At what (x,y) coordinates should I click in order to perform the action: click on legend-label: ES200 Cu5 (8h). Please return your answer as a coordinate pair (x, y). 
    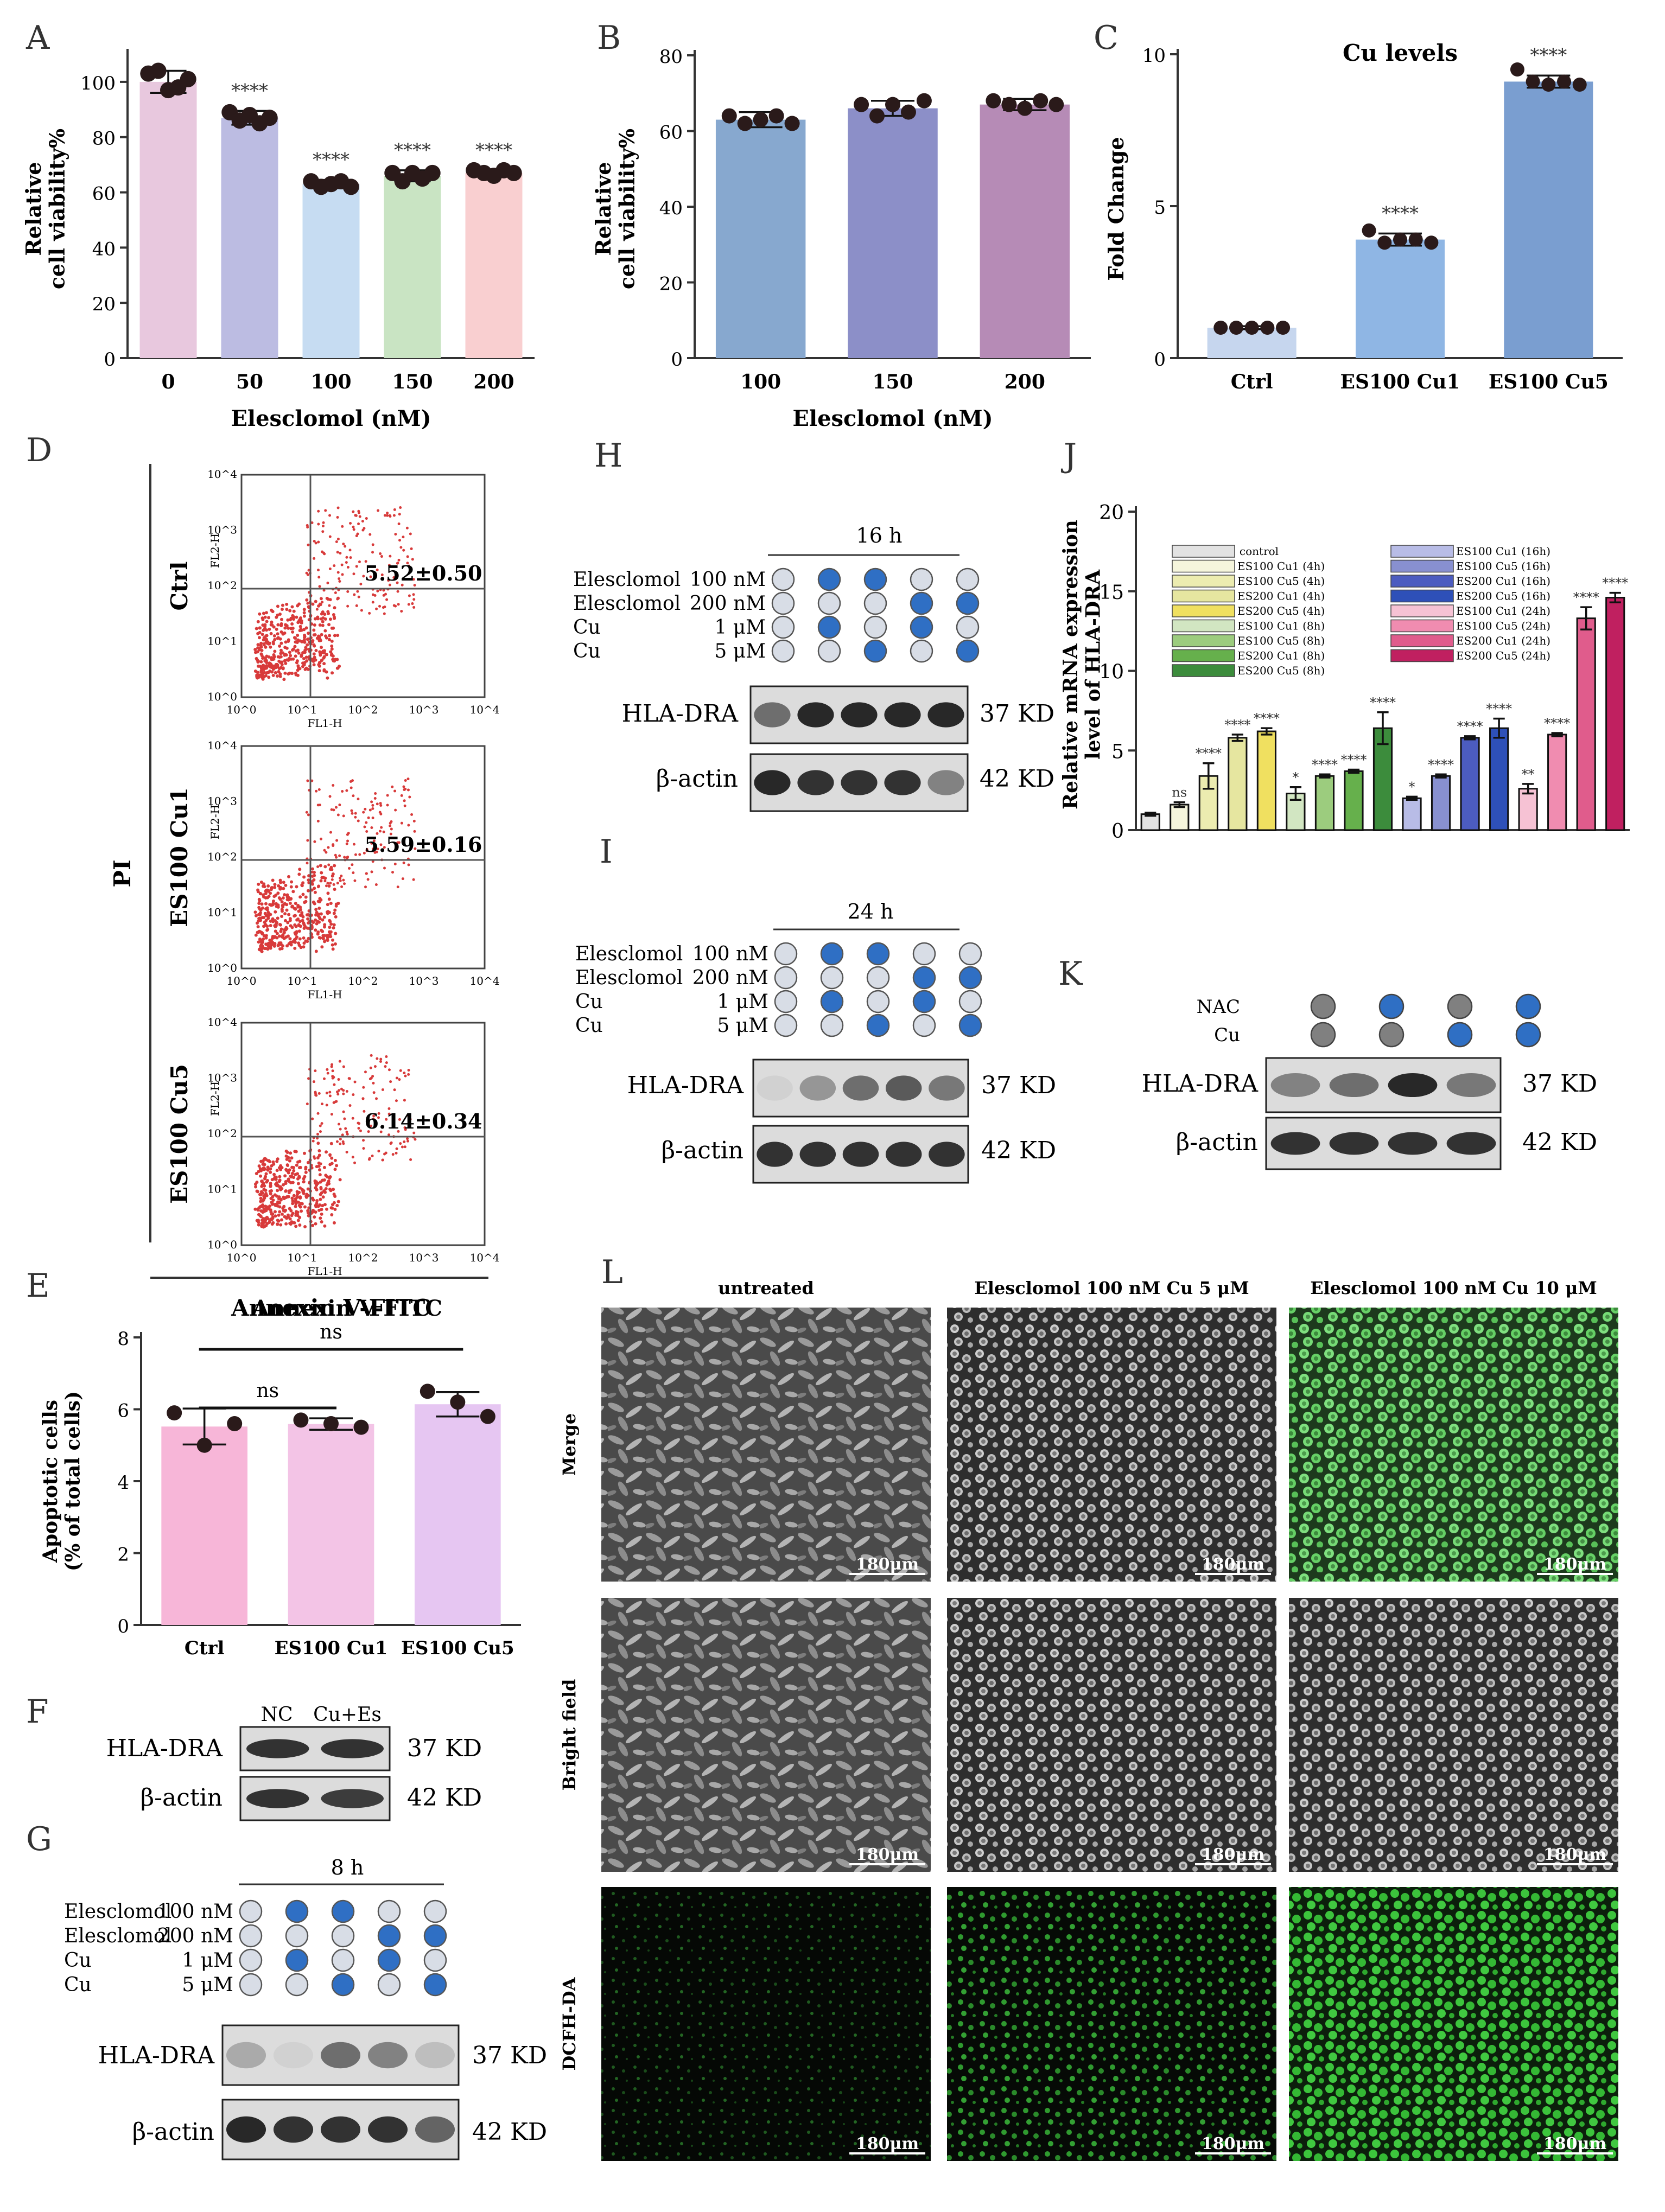
    Looking at the image, I should click on (1281, 670).